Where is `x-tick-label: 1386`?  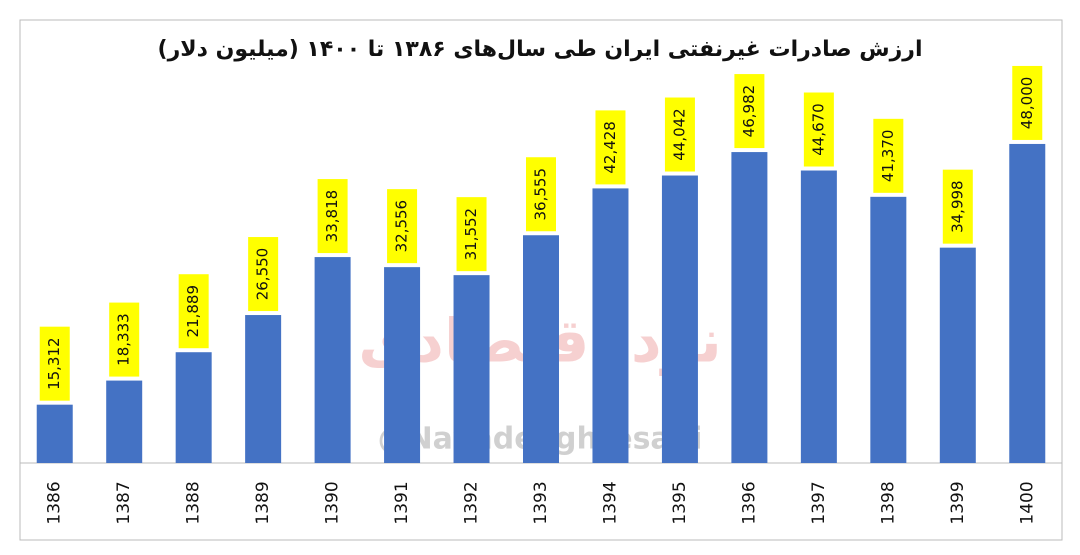 x-tick-label: 1386 is located at coordinates (55, 502).